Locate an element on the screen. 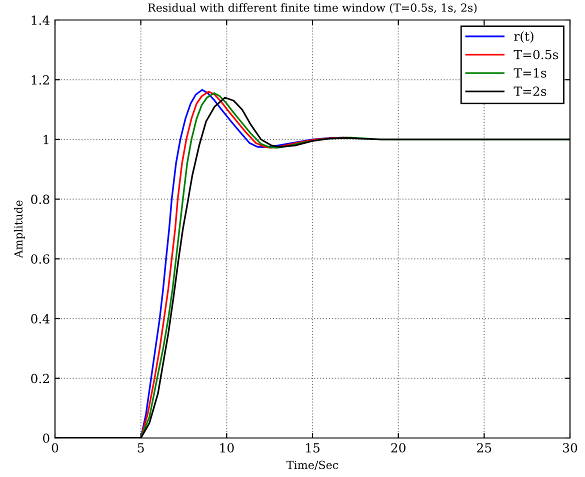 This screenshot has height=477, width=585. x-tick-label: 0 is located at coordinates (55, 448).